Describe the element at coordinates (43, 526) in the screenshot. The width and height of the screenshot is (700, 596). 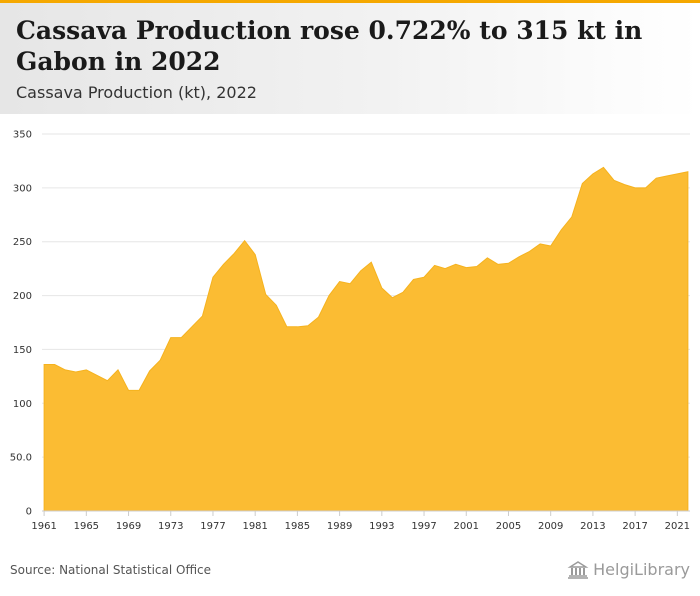
I see `x-tick-label: 1961` at that location.